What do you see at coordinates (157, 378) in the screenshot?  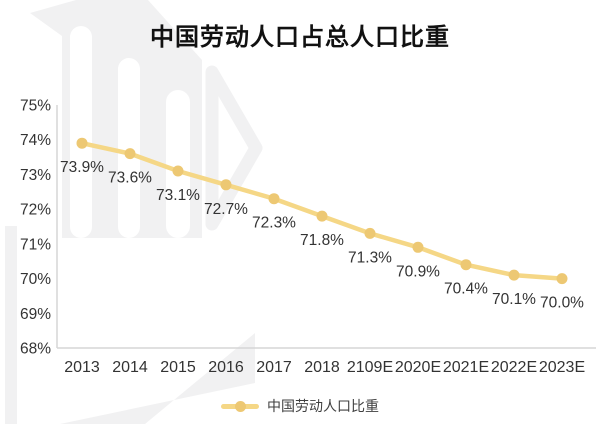 I see `watermark-band` at bounding box center [157, 378].